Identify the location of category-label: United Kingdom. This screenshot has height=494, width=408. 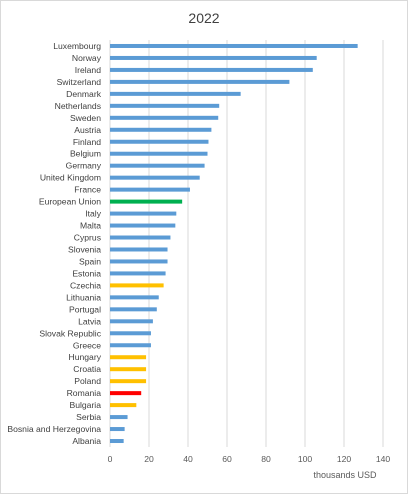
(70, 178).